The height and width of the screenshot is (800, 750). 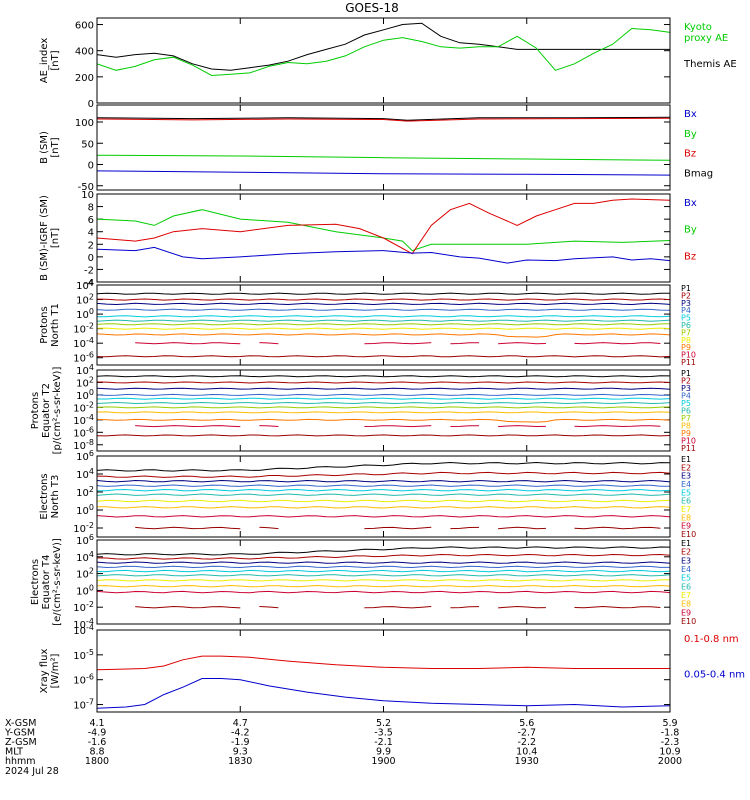 I want to click on legend-label: P1, so click(x=686, y=288).